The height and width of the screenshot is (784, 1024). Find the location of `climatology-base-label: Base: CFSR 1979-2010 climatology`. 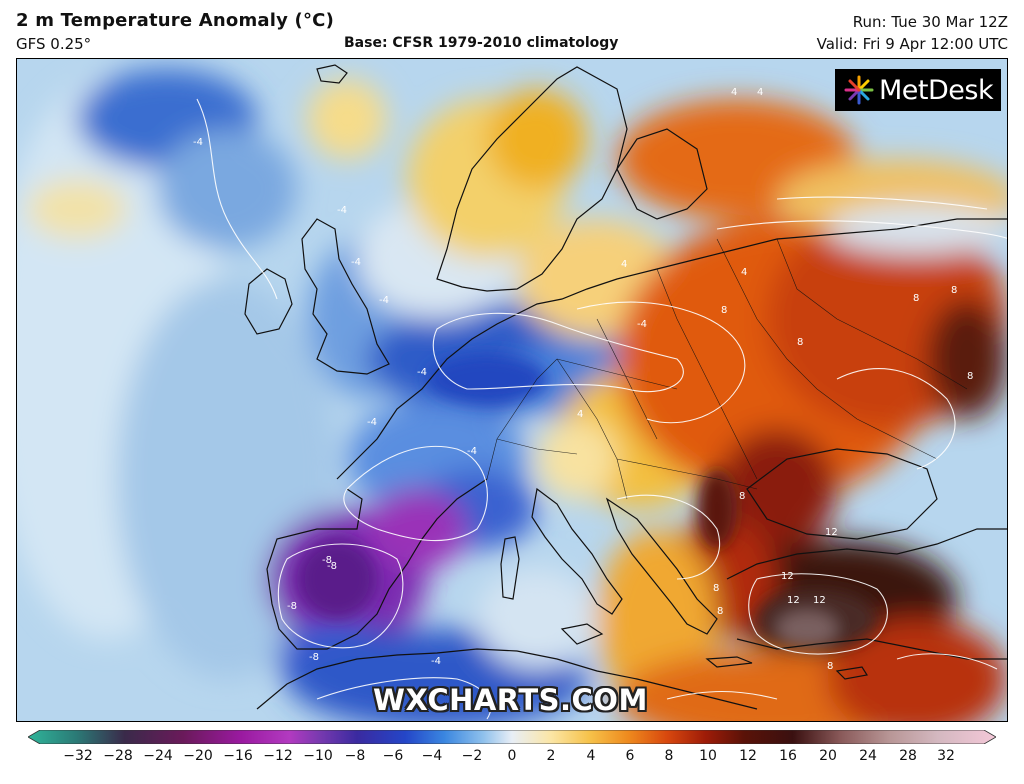

climatology-base-label: Base: CFSR 1979-2010 climatology is located at coordinates (481, 43).